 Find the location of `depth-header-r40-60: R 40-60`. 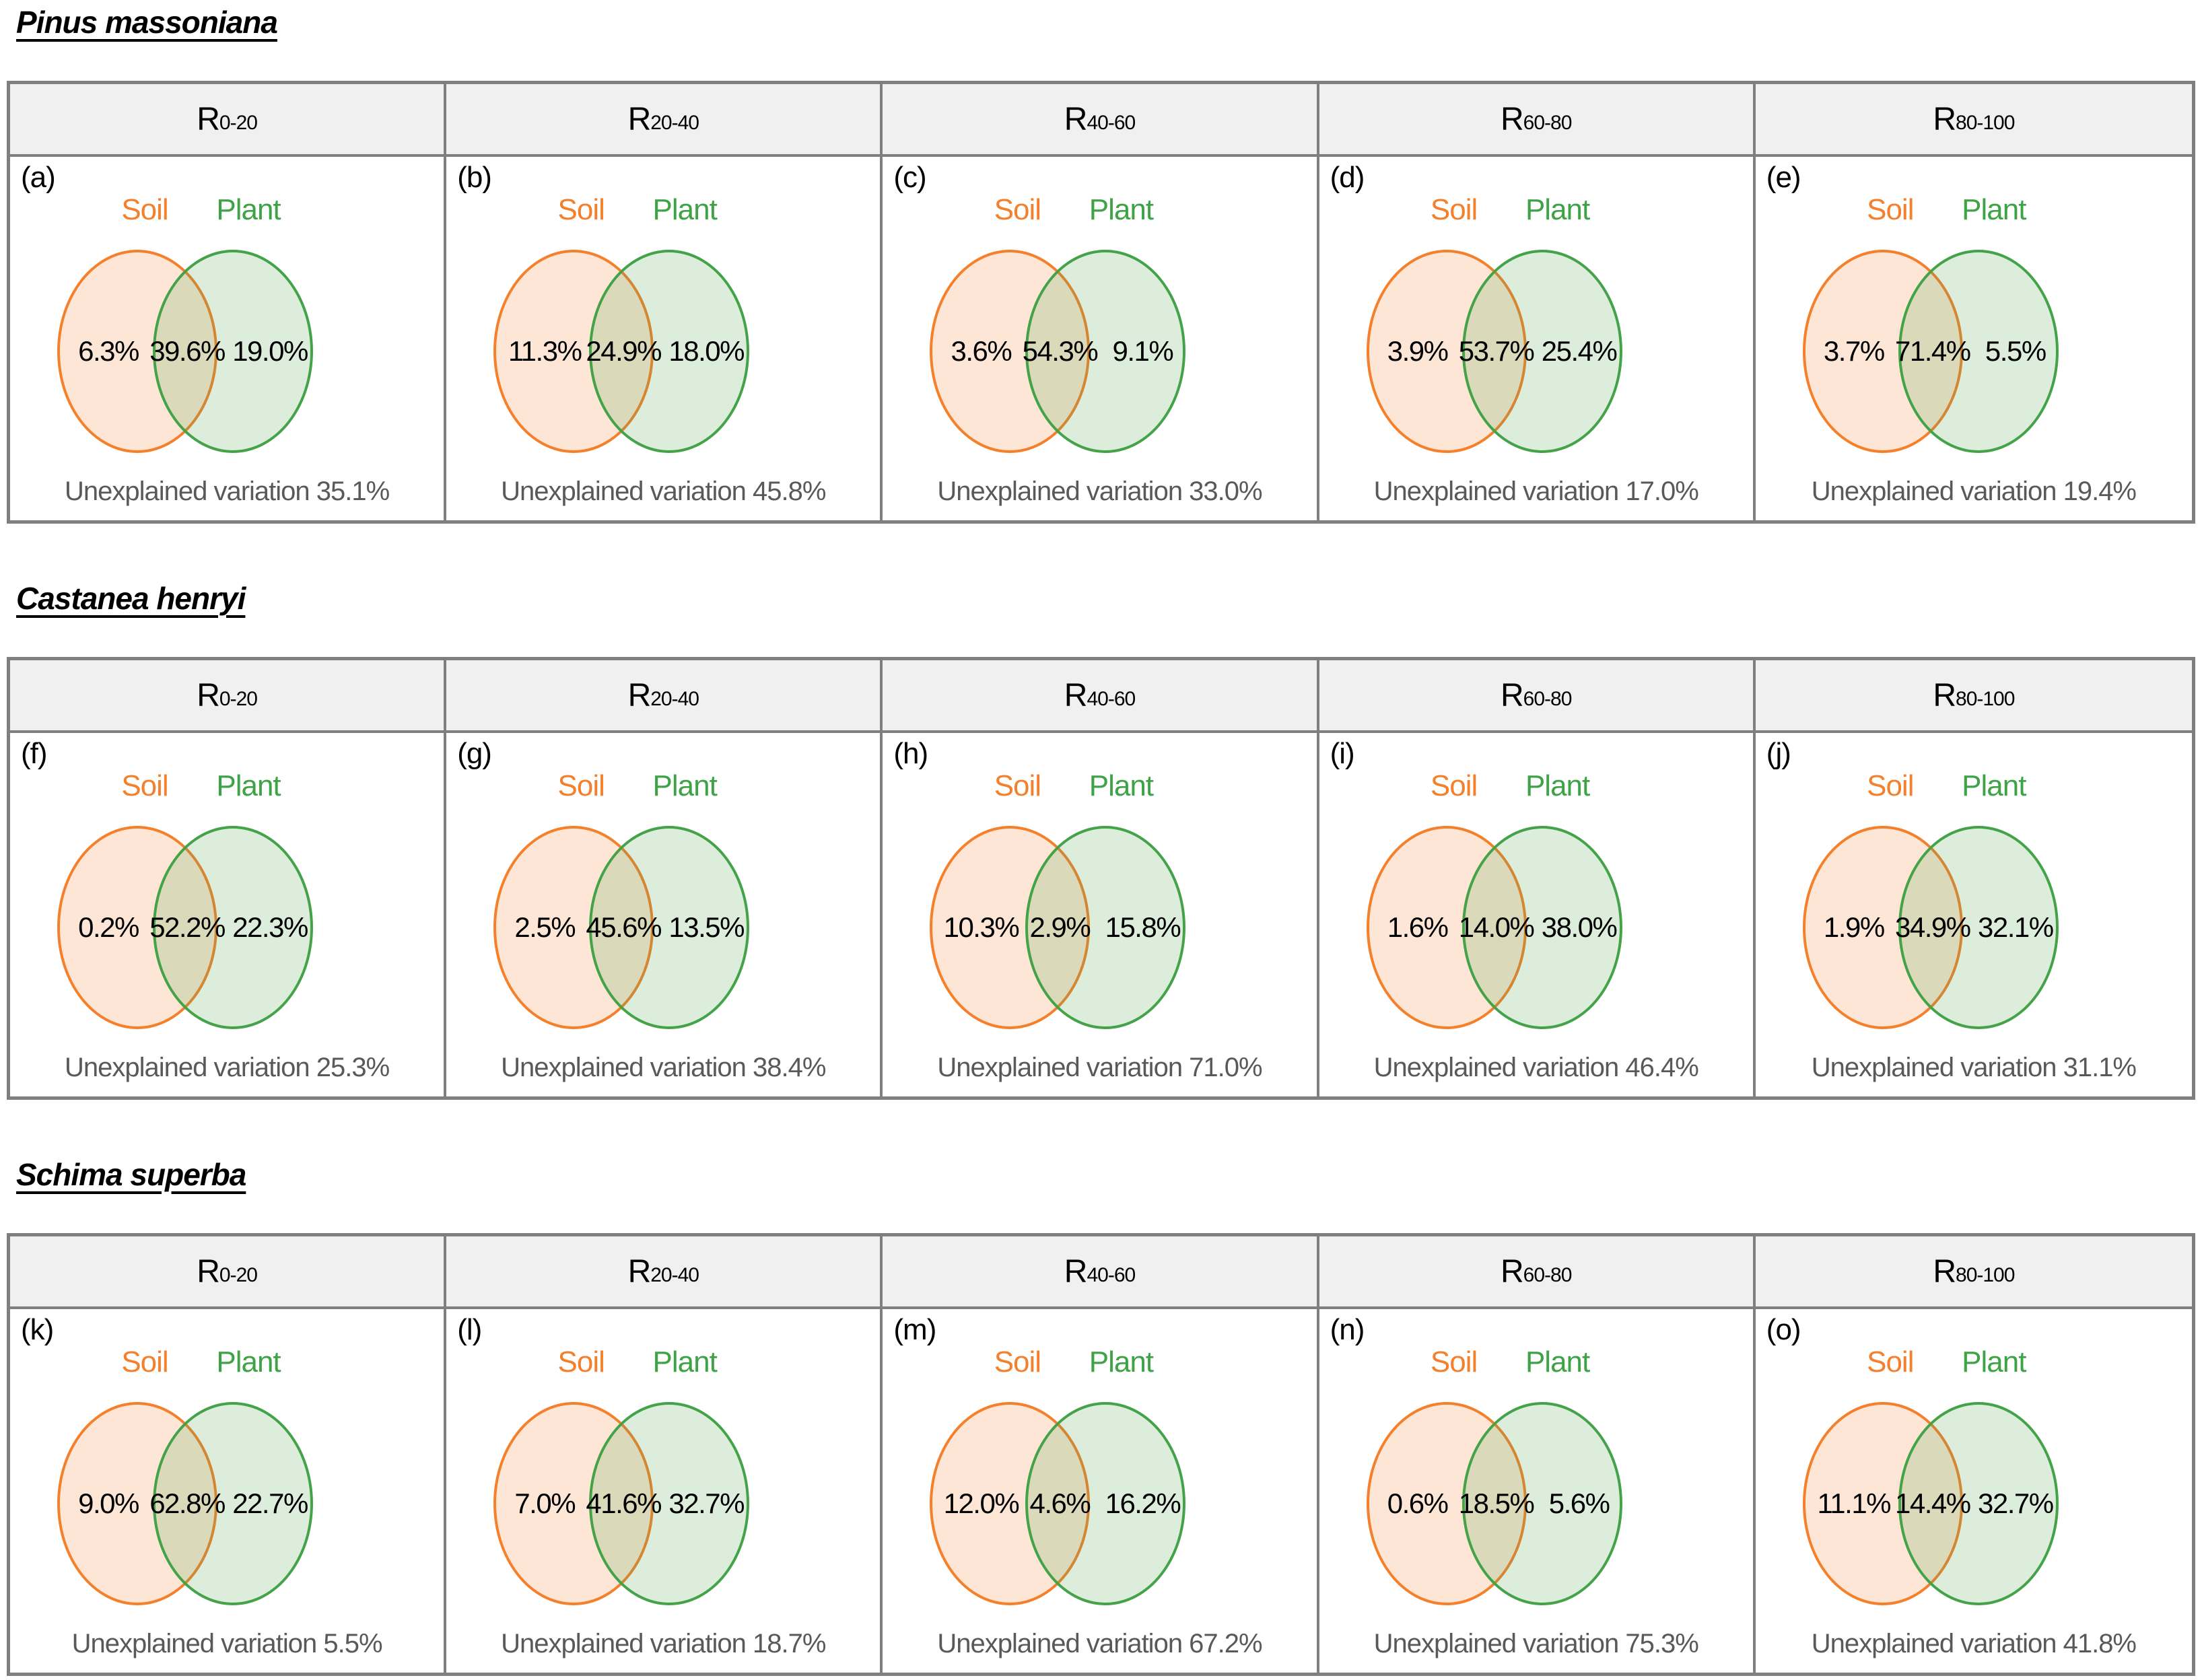

depth-header-r40-60: R 40-60 is located at coordinates (1101, 1273).